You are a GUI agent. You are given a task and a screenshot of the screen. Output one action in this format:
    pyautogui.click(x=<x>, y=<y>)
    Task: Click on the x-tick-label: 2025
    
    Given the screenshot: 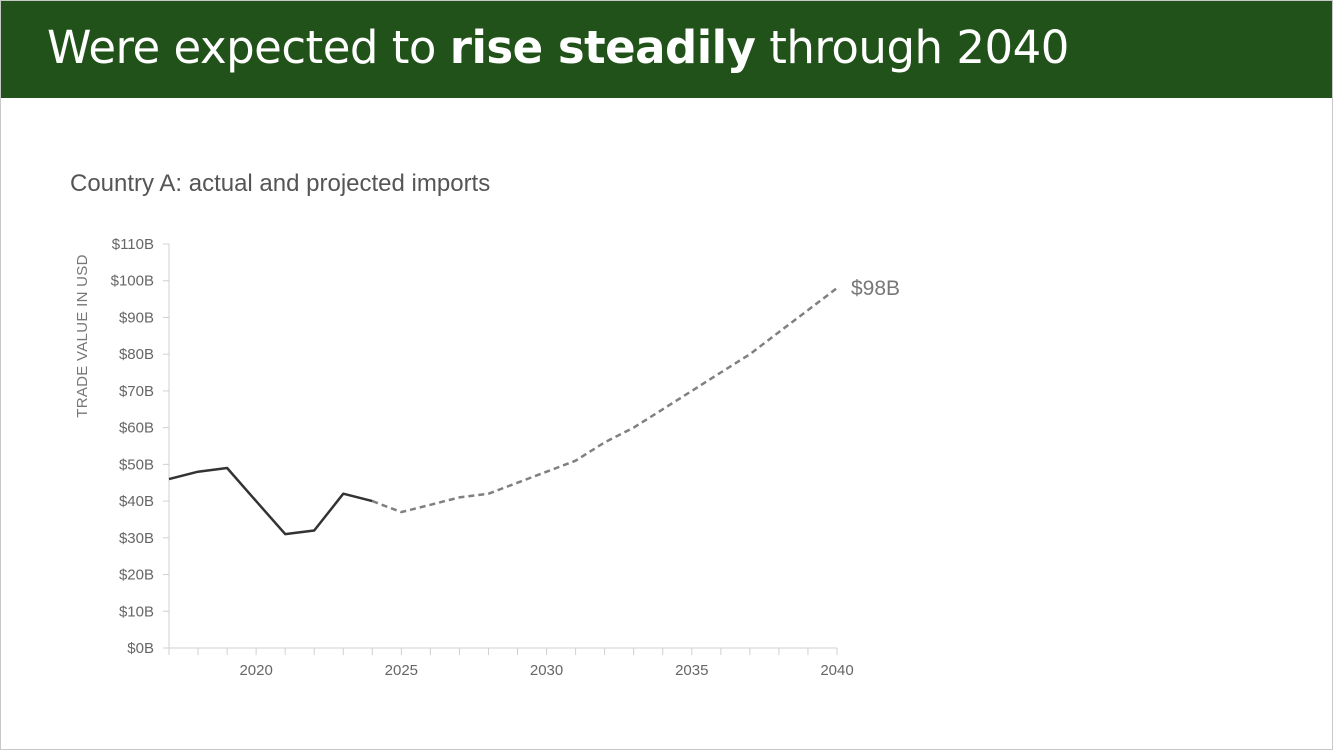 What is the action you would take?
    pyautogui.click(x=401, y=670)
    